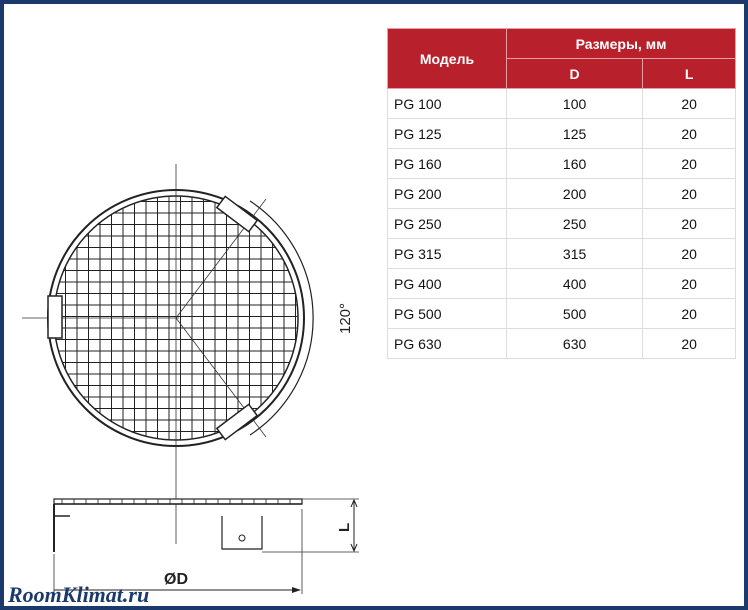 The width and height of the screenshot is (748, 610). I want to click on watermark-logo: RoomKlimat.ru, so click(79, 594).